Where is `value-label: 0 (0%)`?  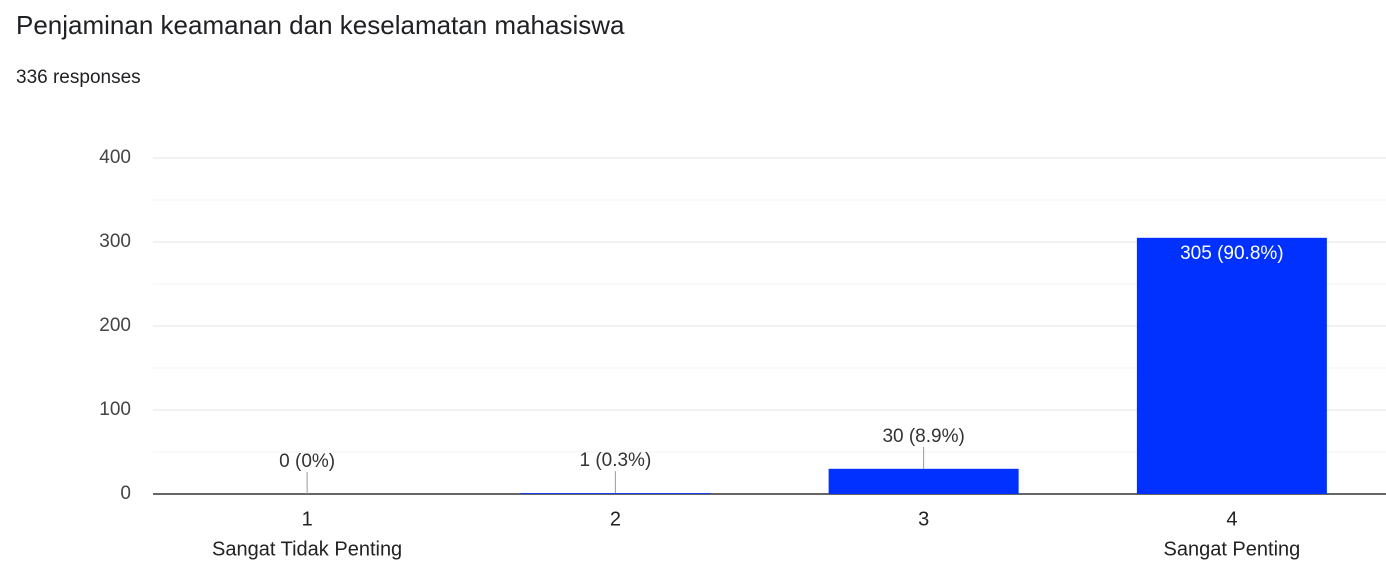
value-label: 0 (0%) is located at coordinates (307, 461).